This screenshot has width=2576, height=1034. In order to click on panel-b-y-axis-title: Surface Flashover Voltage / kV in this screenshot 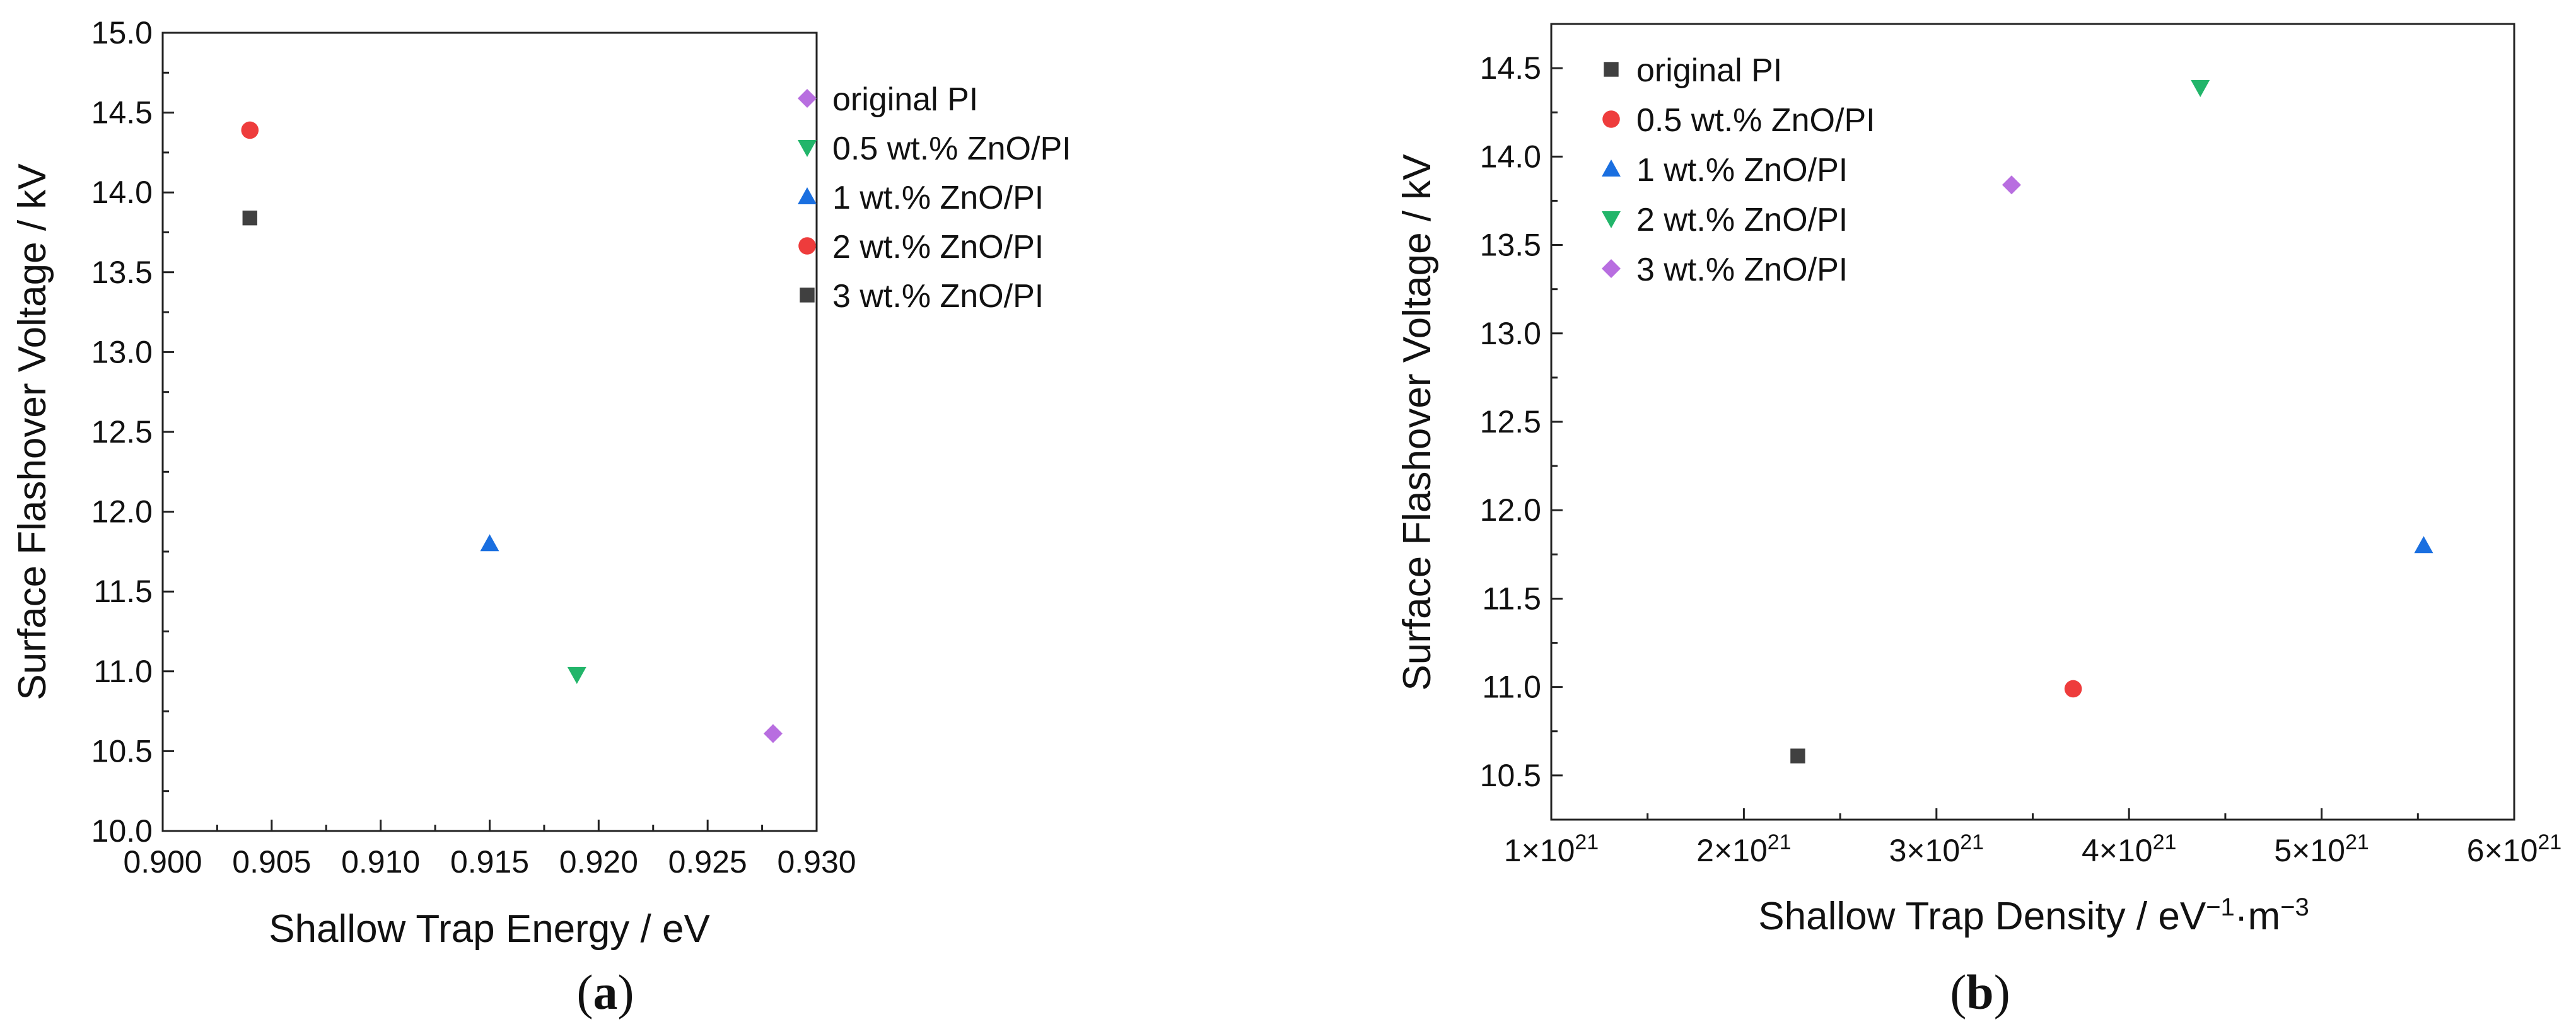, I will do `click(1417, 423)`.